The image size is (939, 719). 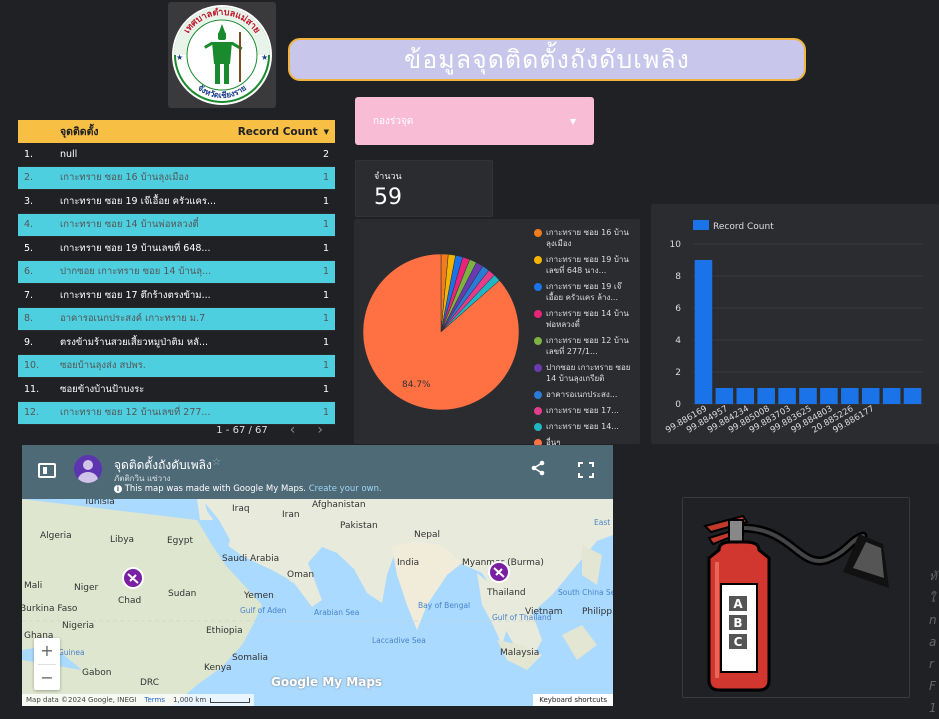 I want to click on zoom-in-button: +, so click(x=47, y=650).